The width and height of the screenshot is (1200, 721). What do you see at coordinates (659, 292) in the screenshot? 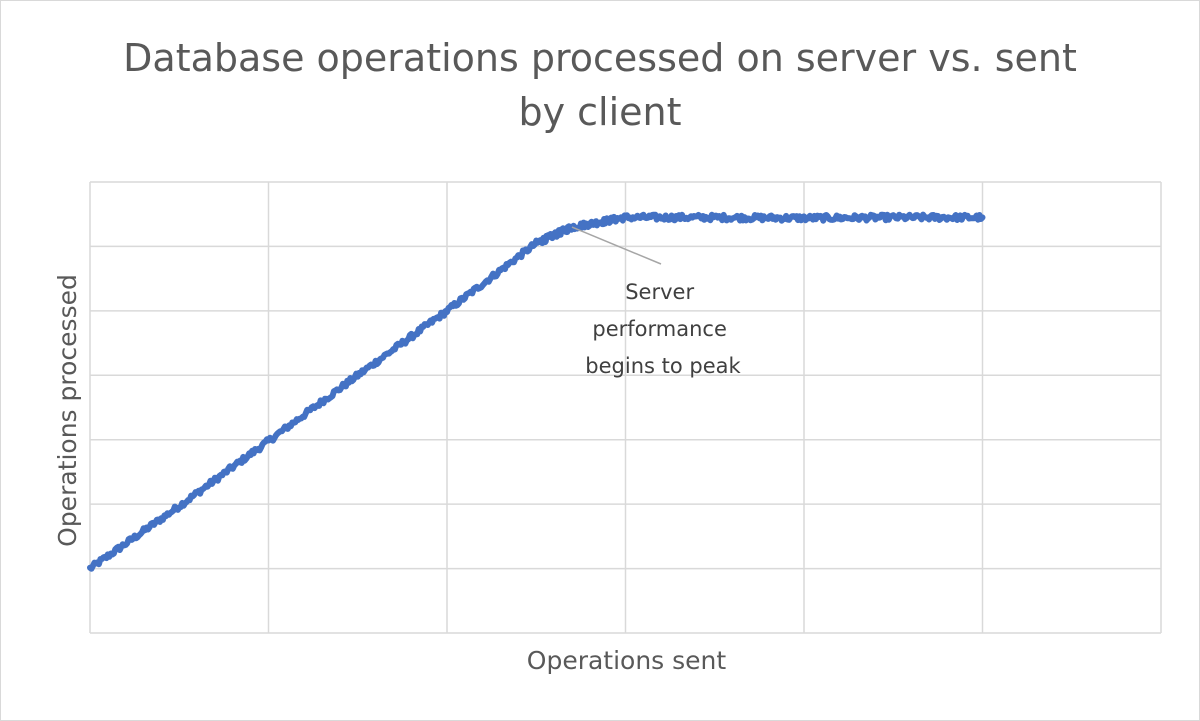
I see `annotation-line-1: Server` at bounding box center [659, 292].